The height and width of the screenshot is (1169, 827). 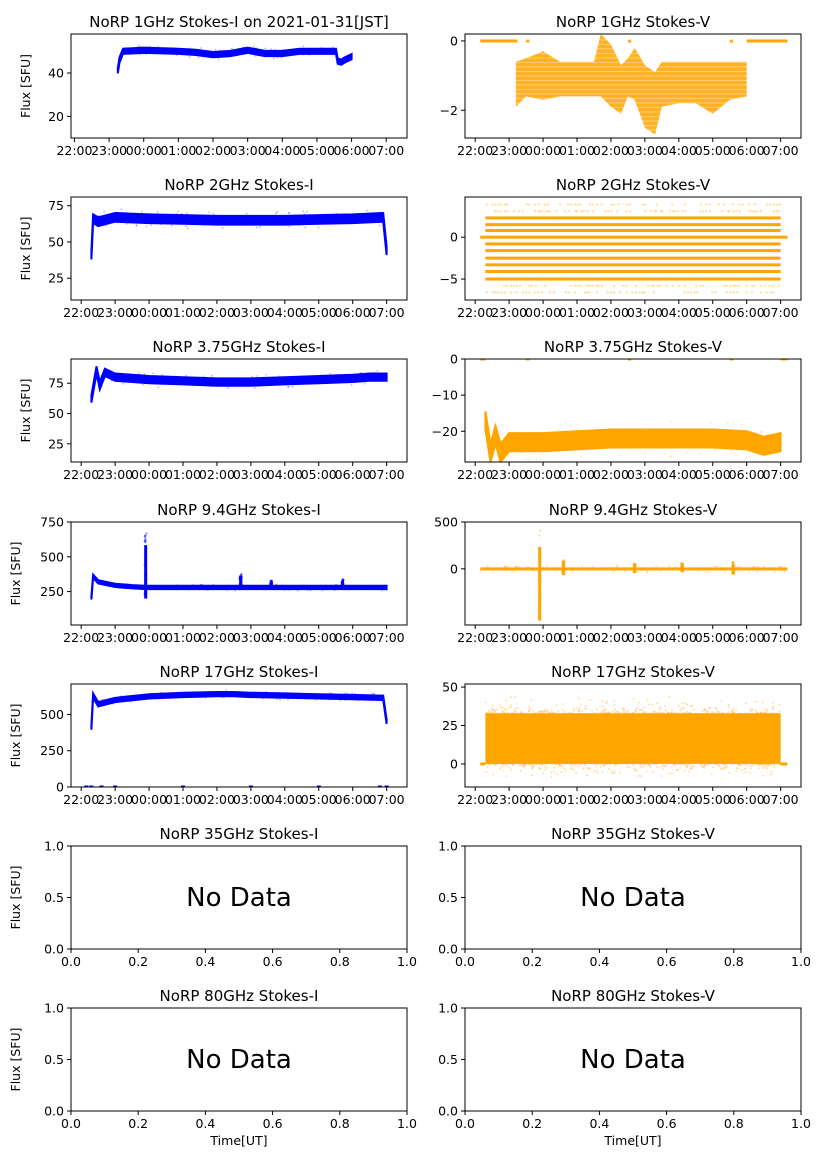 What do you see at coordinates (634, 41) in the screenshot?
I see `series-stokes-v-zero-segments` at bounding box center [634, 41].